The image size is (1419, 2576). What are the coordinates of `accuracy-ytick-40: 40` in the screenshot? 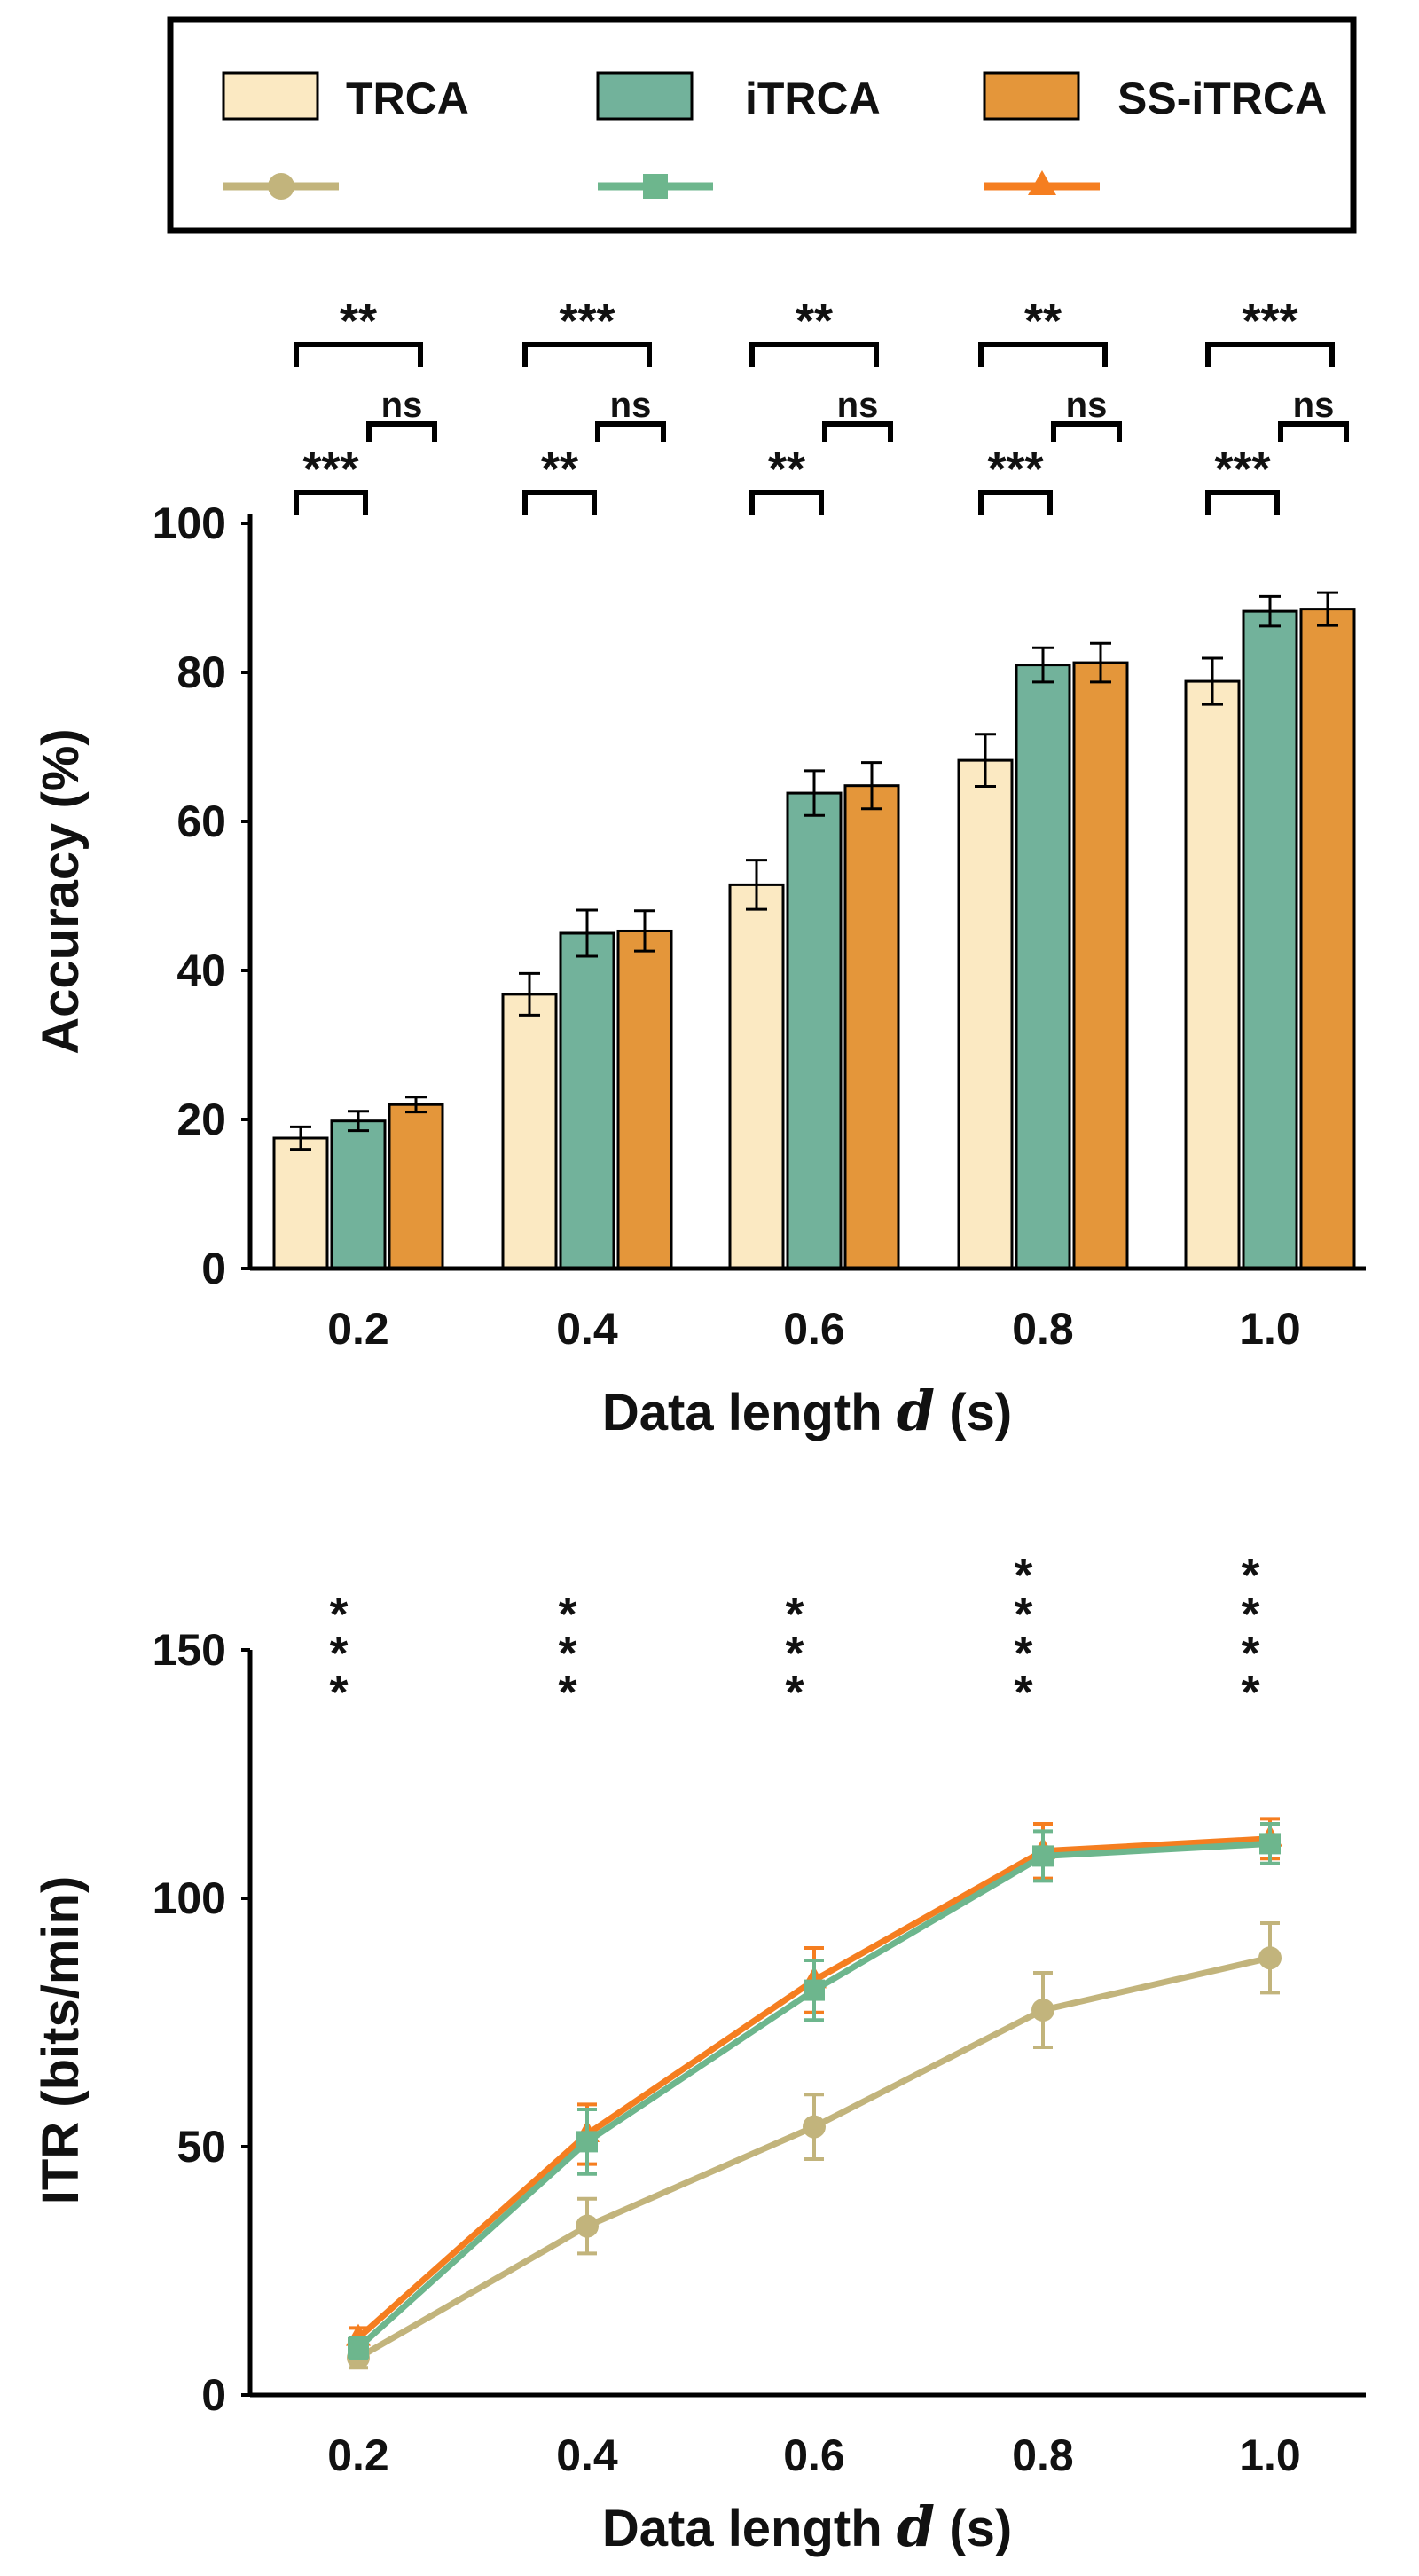 It's located at (201, 970).